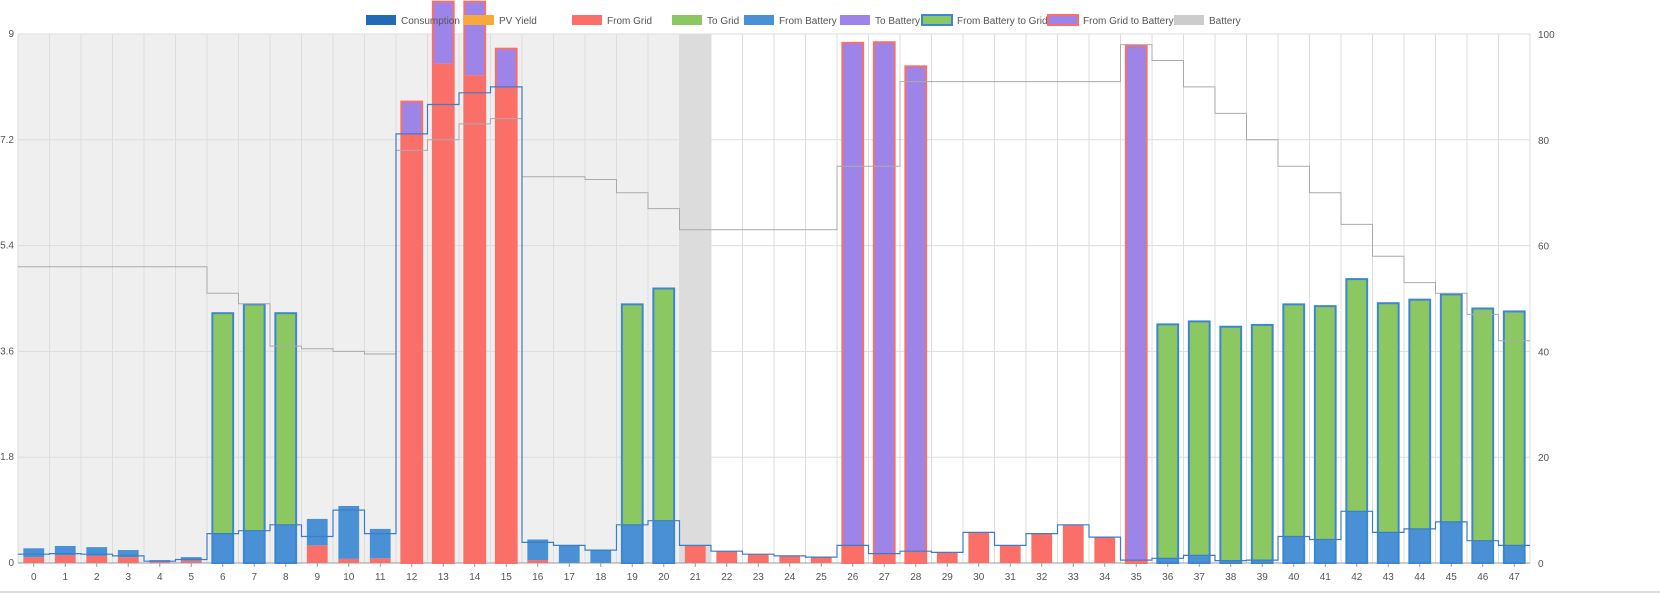 The image size is (1660, 608). I want to click on x-tick-label: 8, so click(286, 577).